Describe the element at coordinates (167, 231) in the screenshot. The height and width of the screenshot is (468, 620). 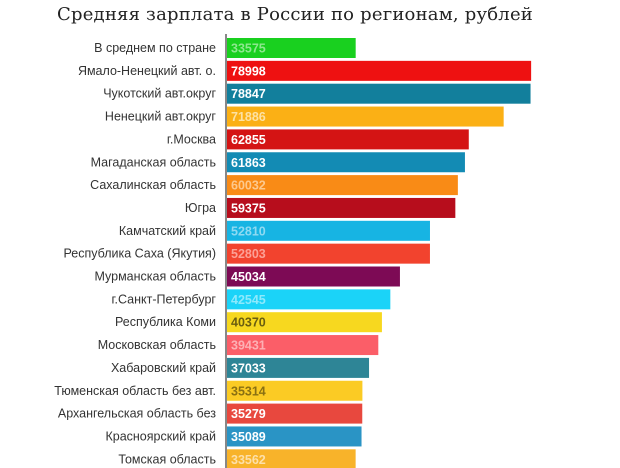
I see `category-label: Камчатский край` at that location.